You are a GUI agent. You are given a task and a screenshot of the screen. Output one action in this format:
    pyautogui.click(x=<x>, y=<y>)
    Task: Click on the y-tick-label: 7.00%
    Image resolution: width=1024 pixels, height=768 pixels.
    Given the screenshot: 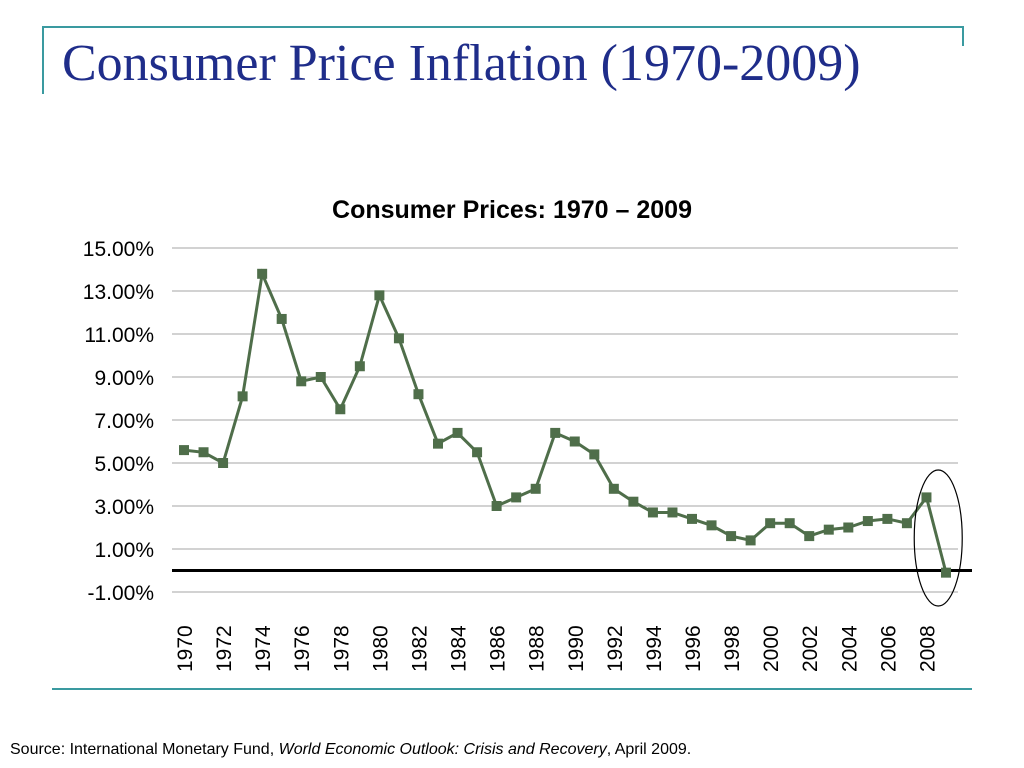 What is the action you would take?
    pyautogui.click(x=124, y=421)
    